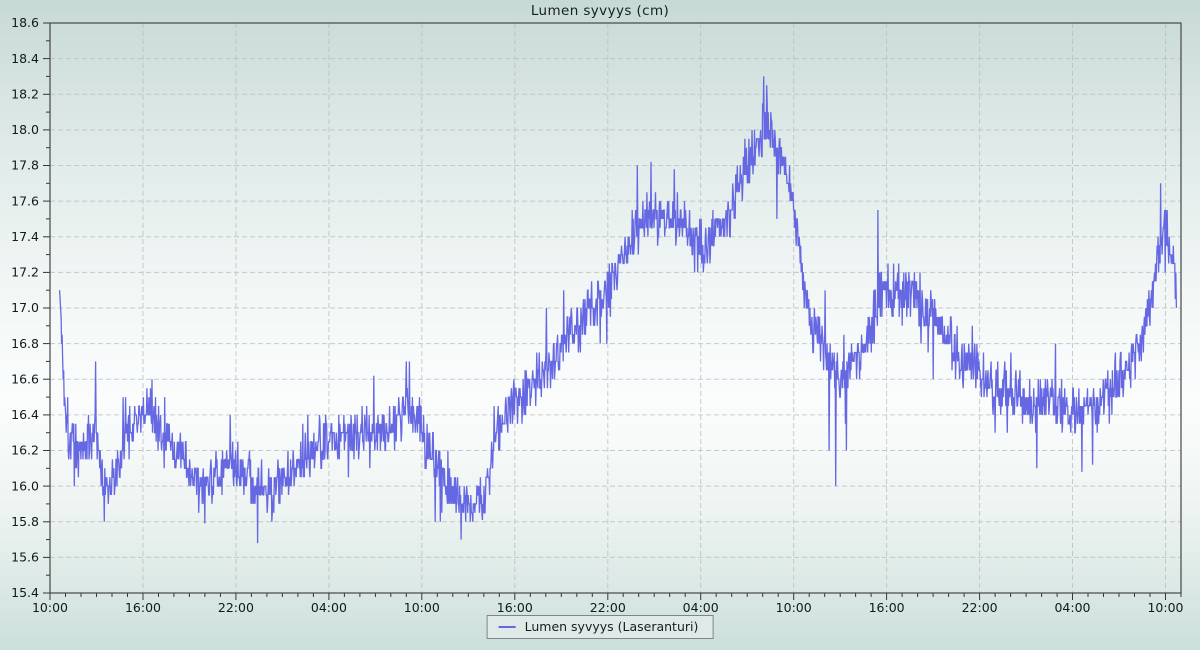  Describe the element at coordinates (25, 94) in the screenshot. I see `y-tick-label: 18.2` at that location.